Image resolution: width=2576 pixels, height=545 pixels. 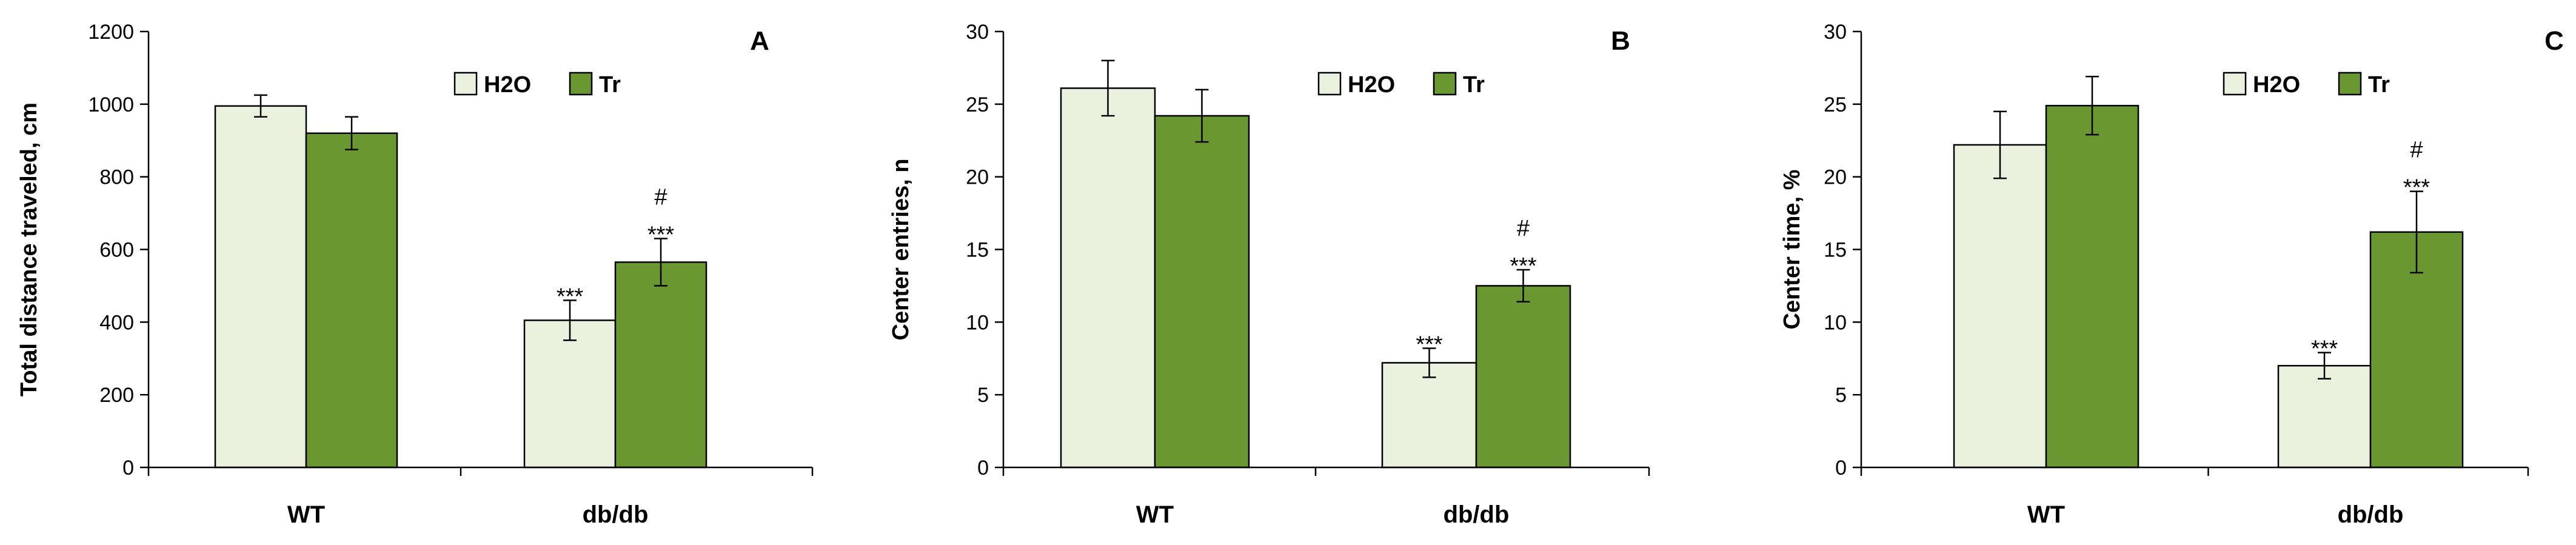 I want to click on y-axis-label: Center entries, n, so click(x=901, y=250).